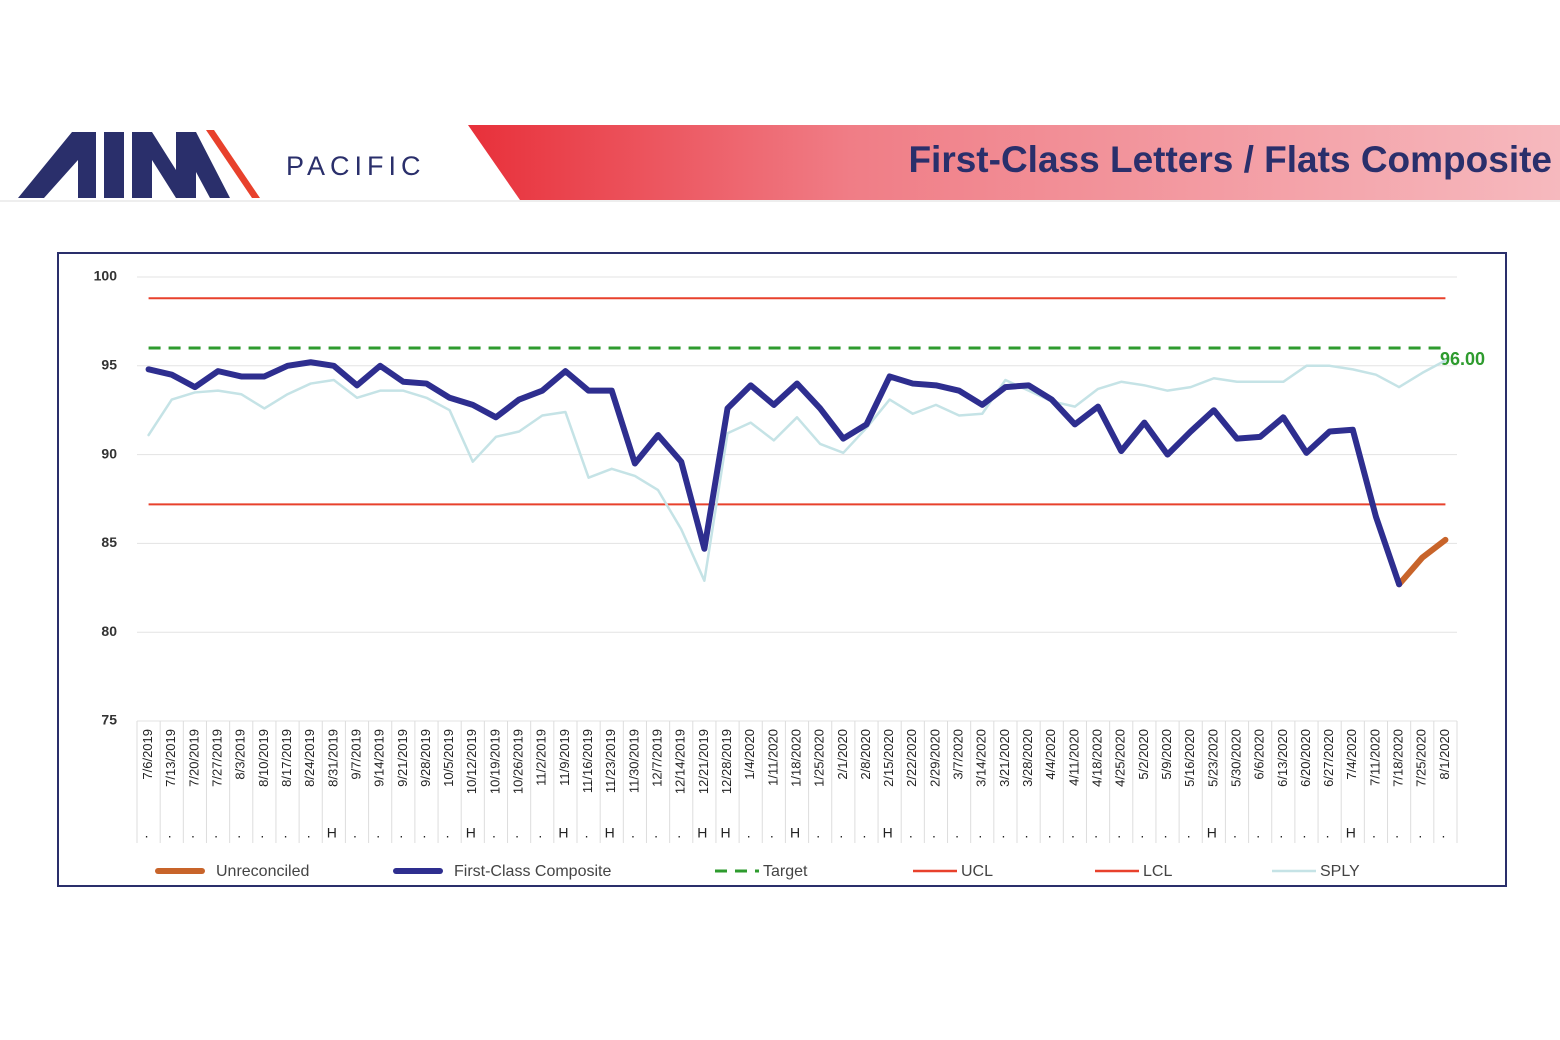  Describe the element at coordinates (425, 758) in the screenshot. I see `x-tick-label: 9/28/2019` at that location.